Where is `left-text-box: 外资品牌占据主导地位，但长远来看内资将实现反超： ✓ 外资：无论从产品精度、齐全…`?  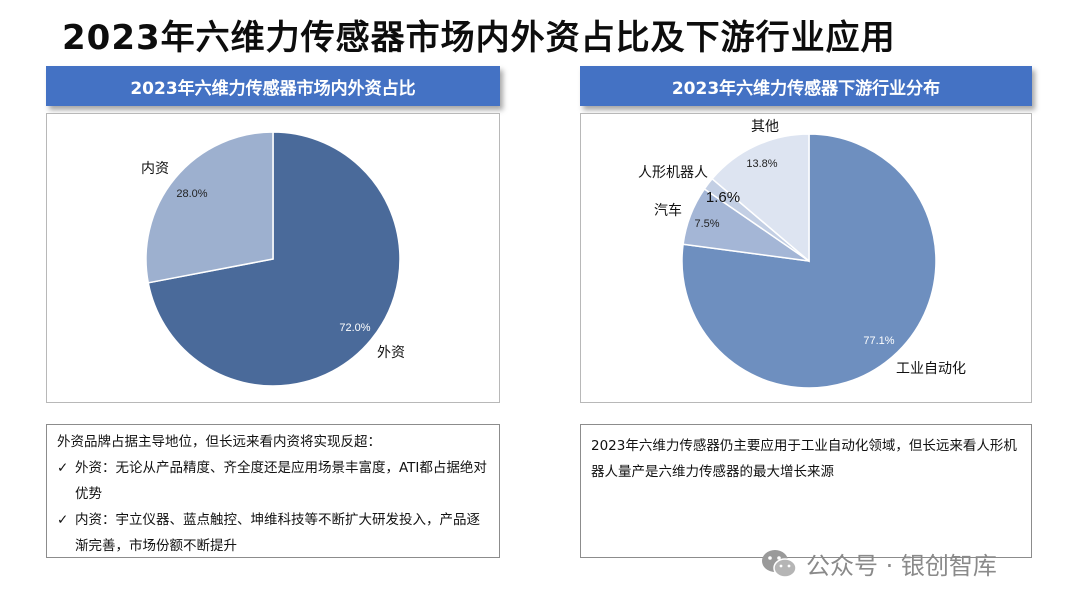 left-text-box: 外资品牌占据主导地位，但长远来看内资将实现反超： ✓ 外资：无论从产品精度、齐全… is located at coordinates (273, 491).